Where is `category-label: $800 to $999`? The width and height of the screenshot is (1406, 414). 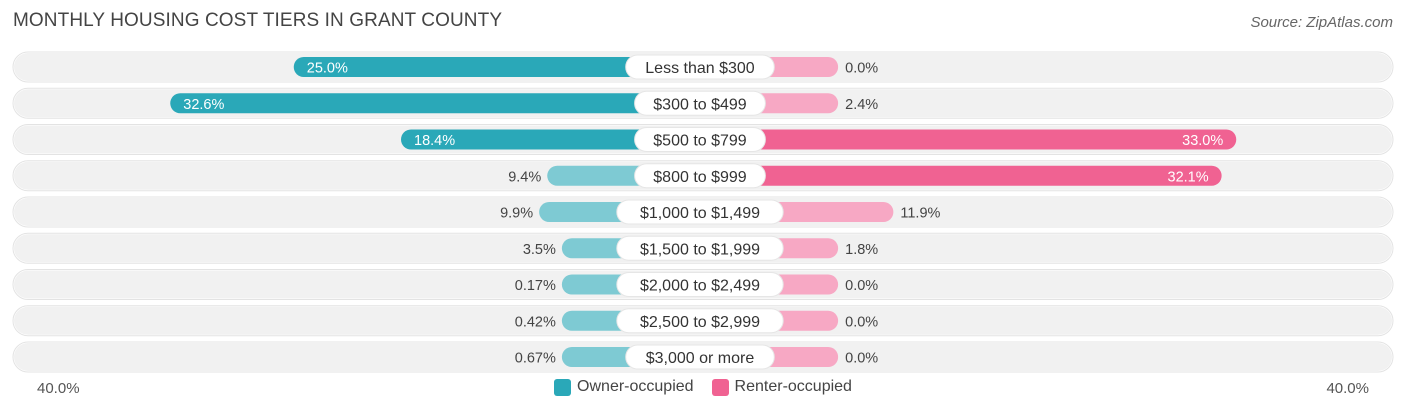 category-label: $800 to $999 is located at coordinates (700, 177).